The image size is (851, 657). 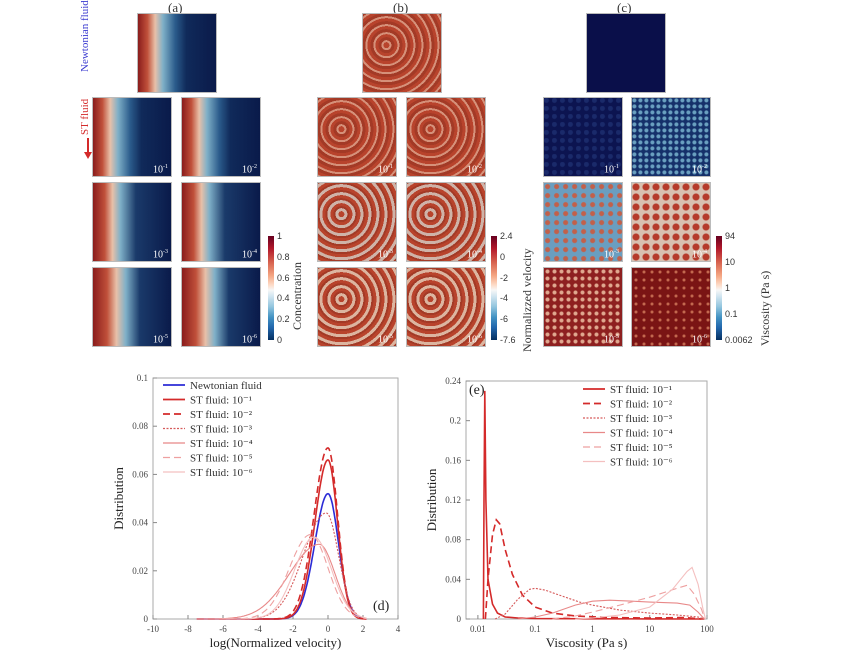 What do you see at coordinates (177, 53) in the screenshot?
I see `concentration-field-newtonian` at bounding box center [177, 53].